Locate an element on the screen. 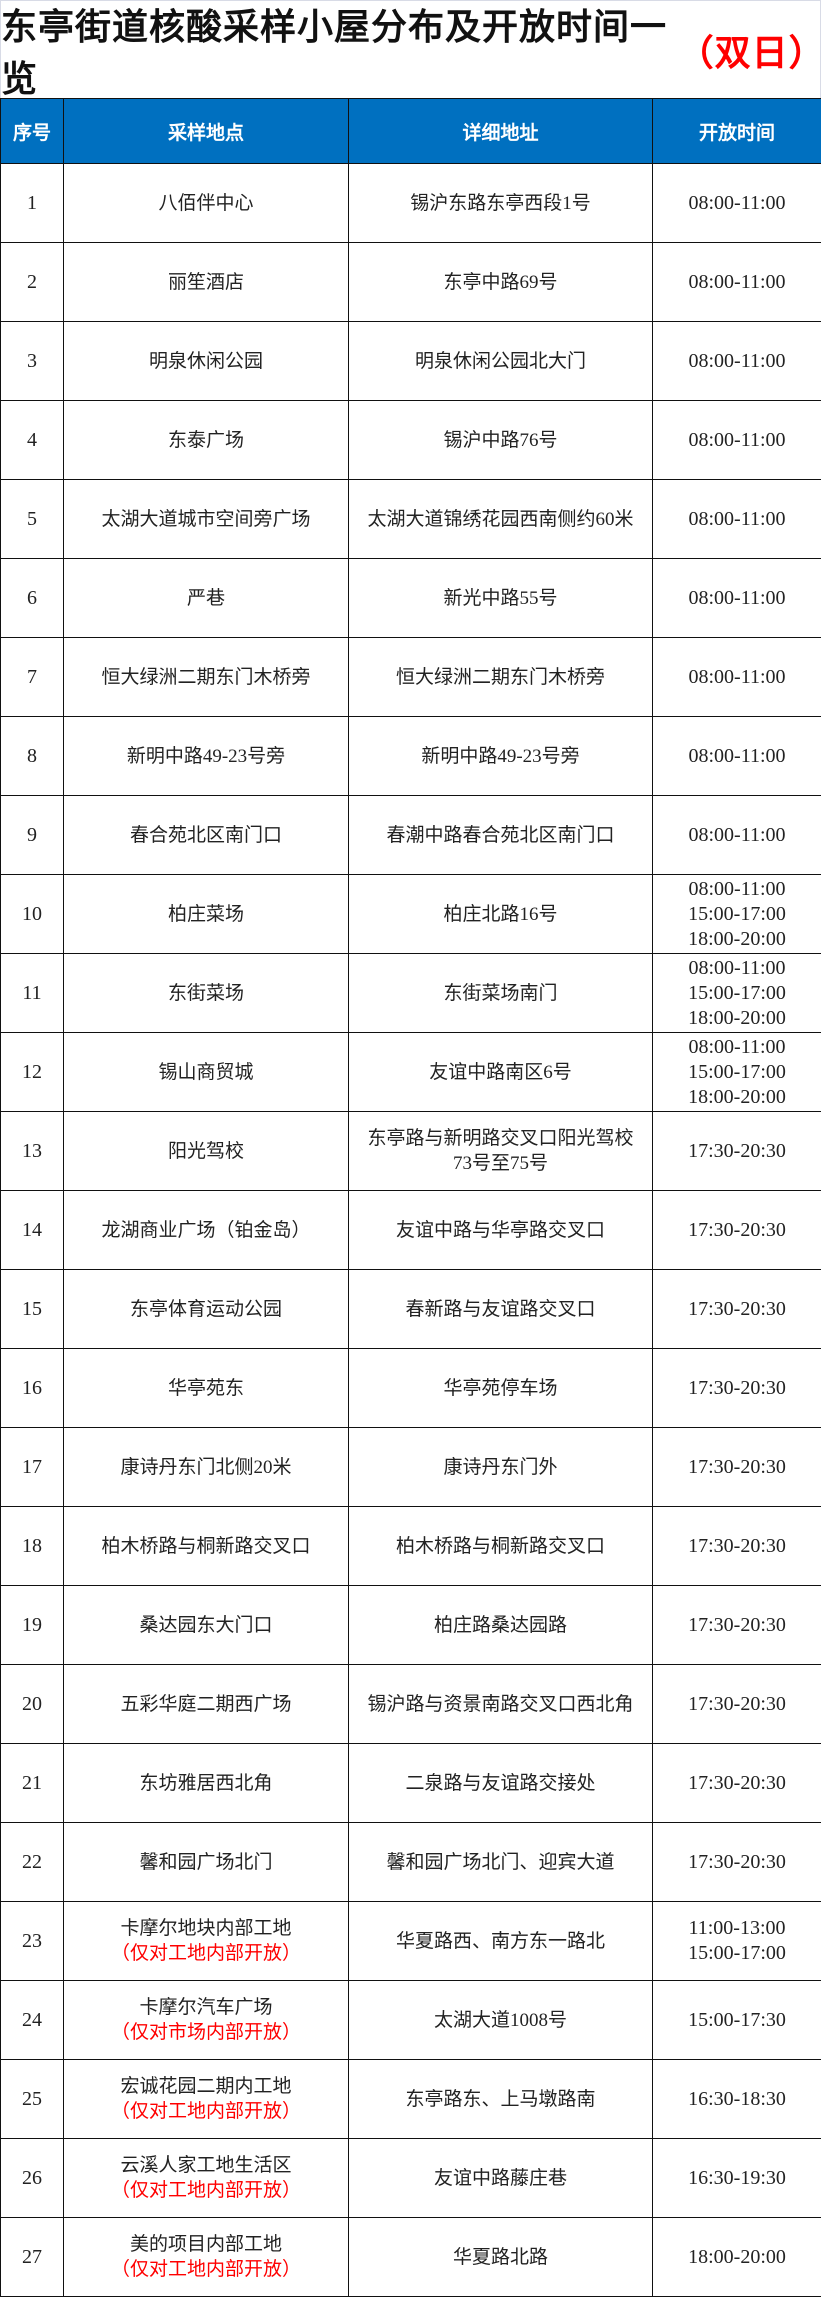 The width and height of the screenshot is (821, 2323). row-number: 4 is located at coordinates (32, 439).